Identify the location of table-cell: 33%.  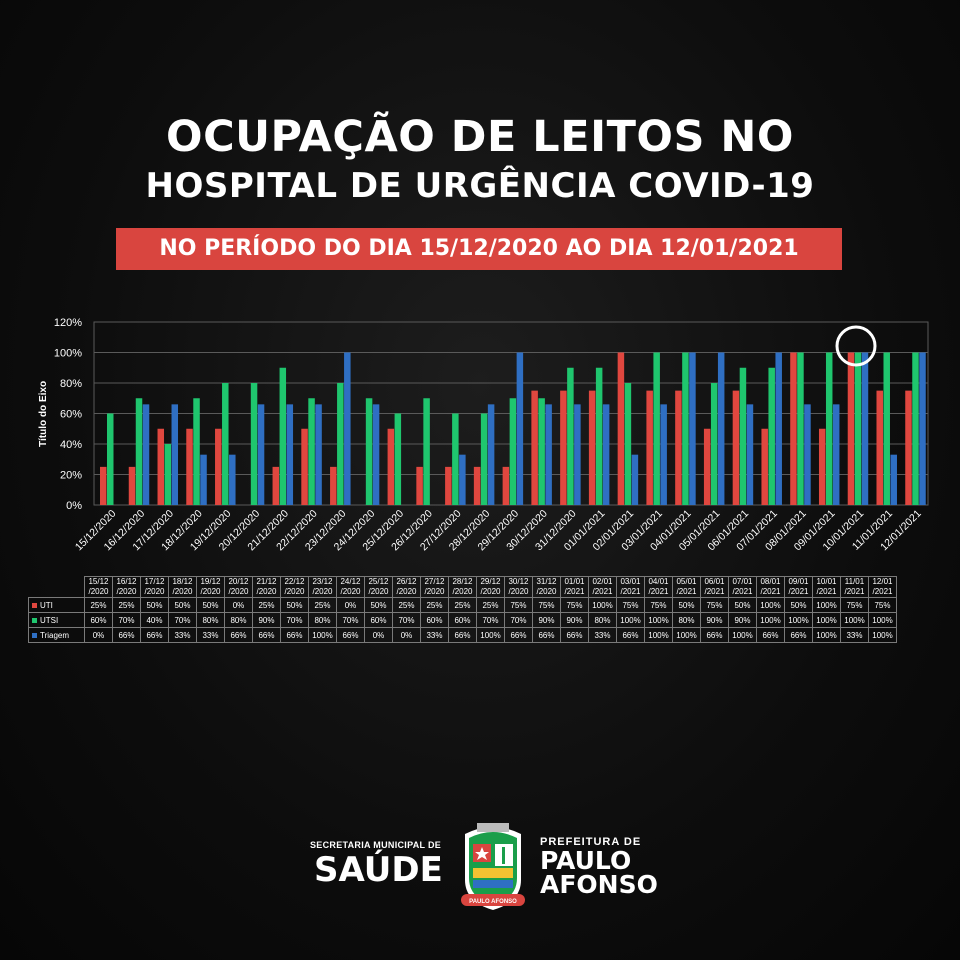
(854, 635).